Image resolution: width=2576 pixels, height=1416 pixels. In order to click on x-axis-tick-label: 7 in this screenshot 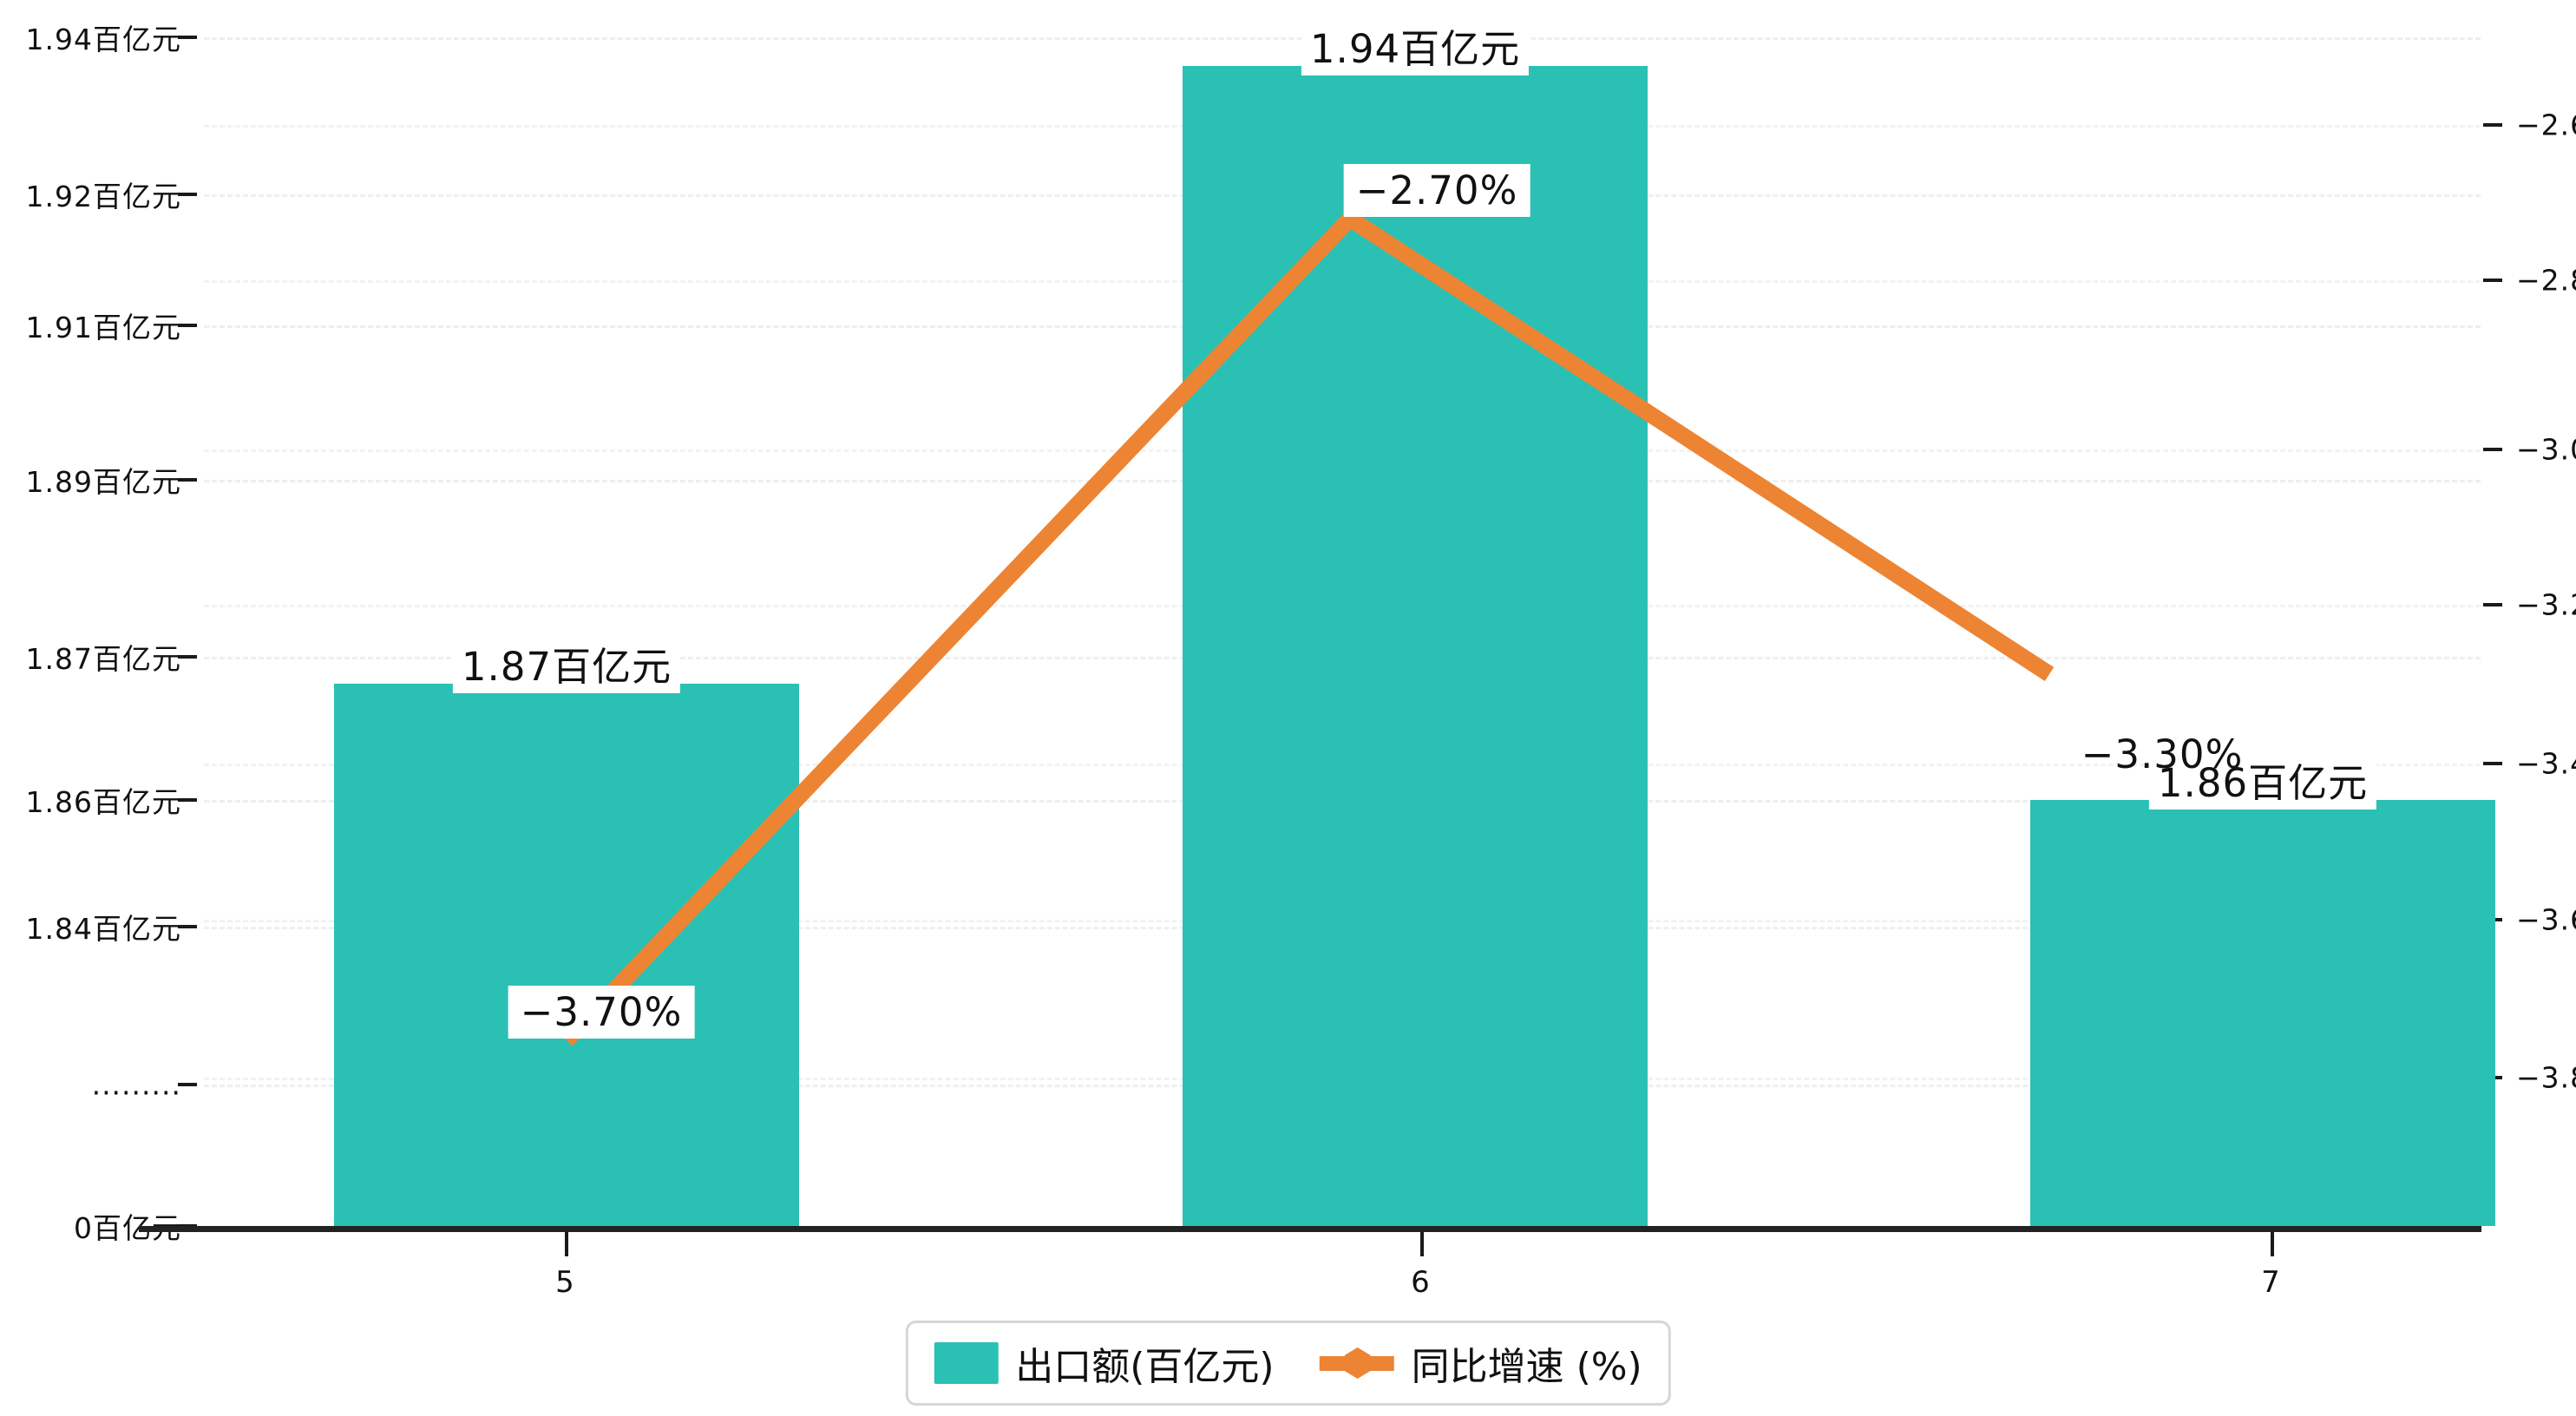, I will do `click(2270, 1282)`.